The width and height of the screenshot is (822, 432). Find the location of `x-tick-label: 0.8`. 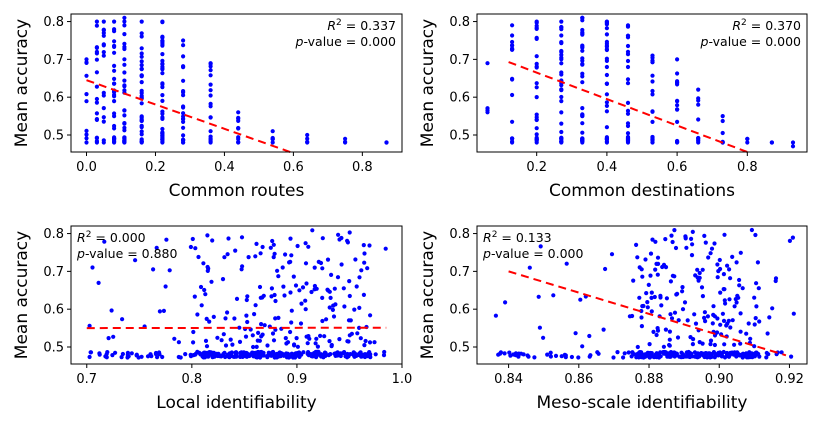

x-tick-label: 0.8 is located at coordinates (191, 379).